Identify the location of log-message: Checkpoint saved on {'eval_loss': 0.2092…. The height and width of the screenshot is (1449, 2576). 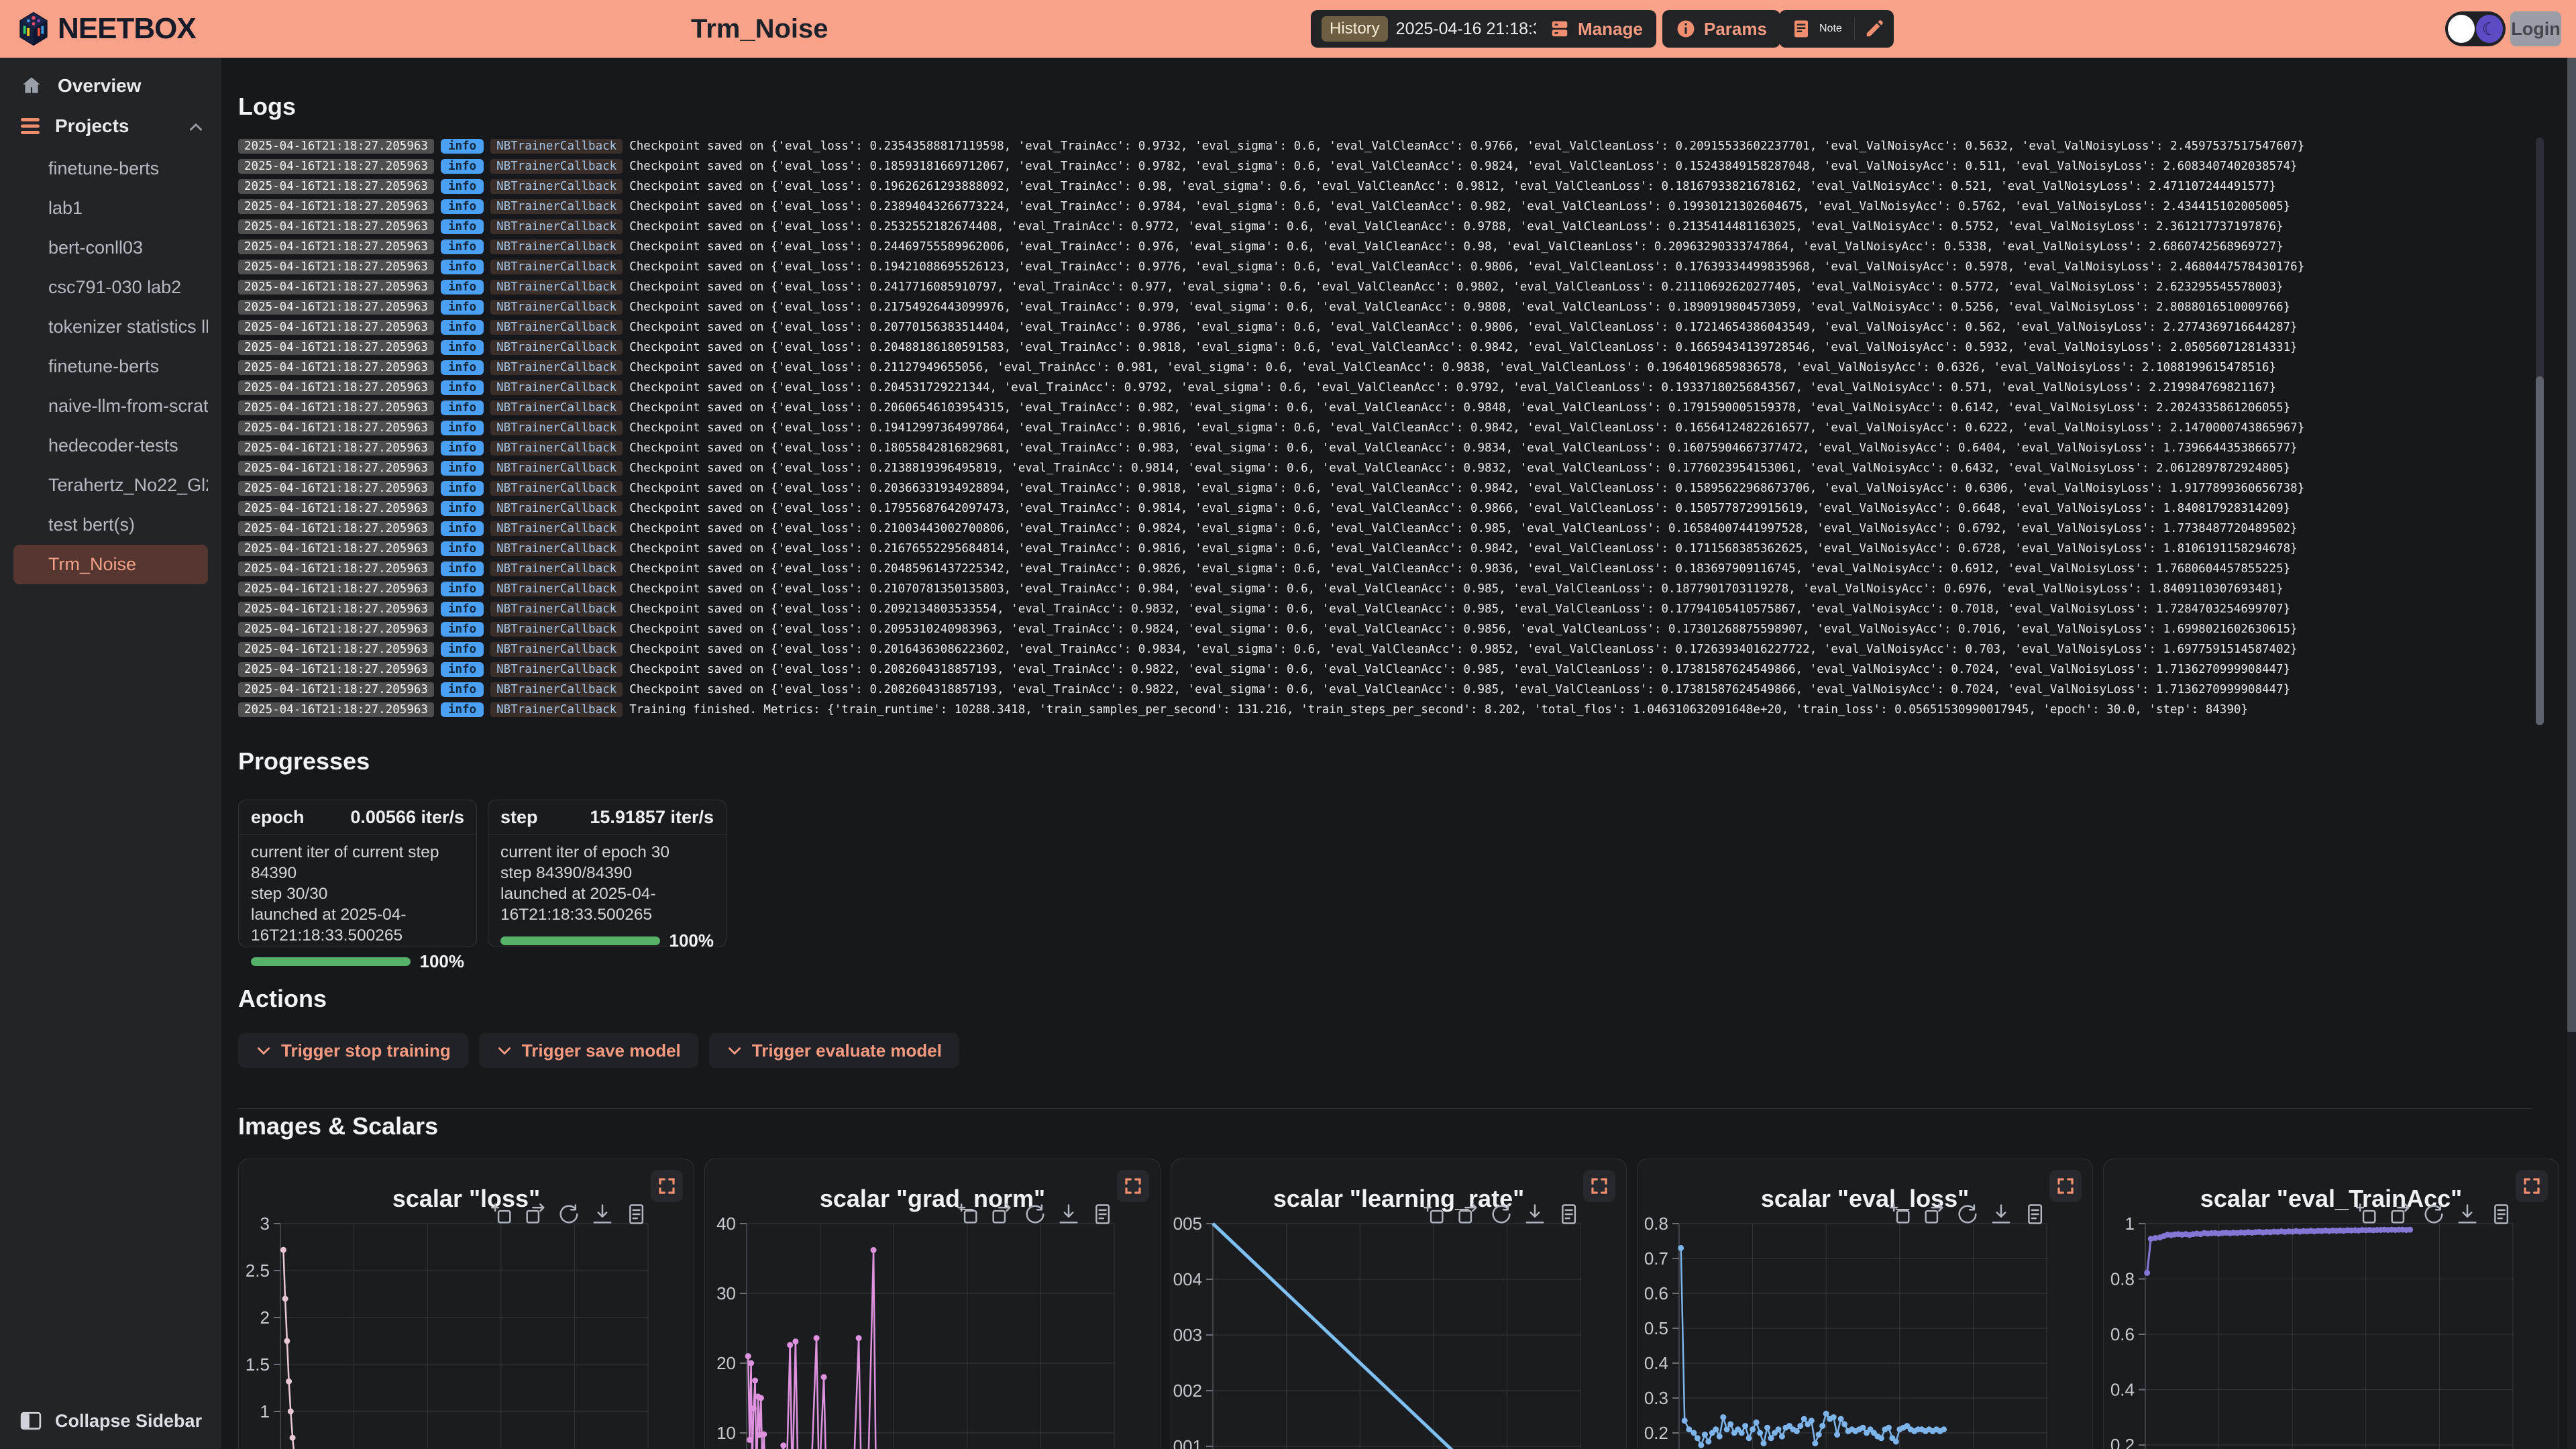
(1460, 609).